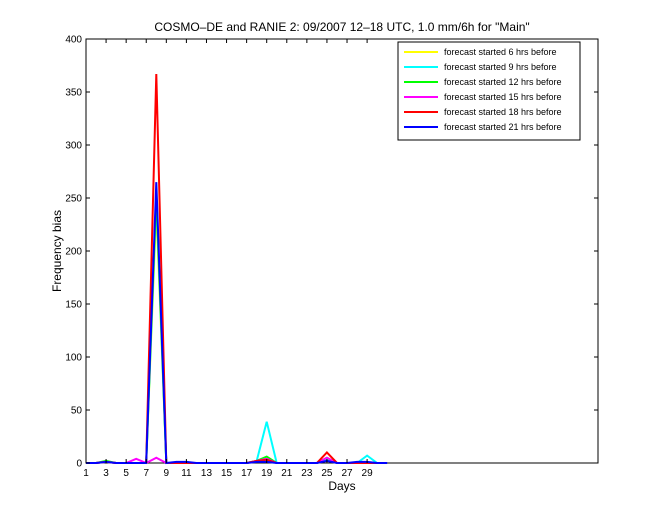 The height and width of the screenshot is (520, 660). Describe the element at coordinates (79, 464) in the screenshot. I see `y-tick-label: 0` at that location.